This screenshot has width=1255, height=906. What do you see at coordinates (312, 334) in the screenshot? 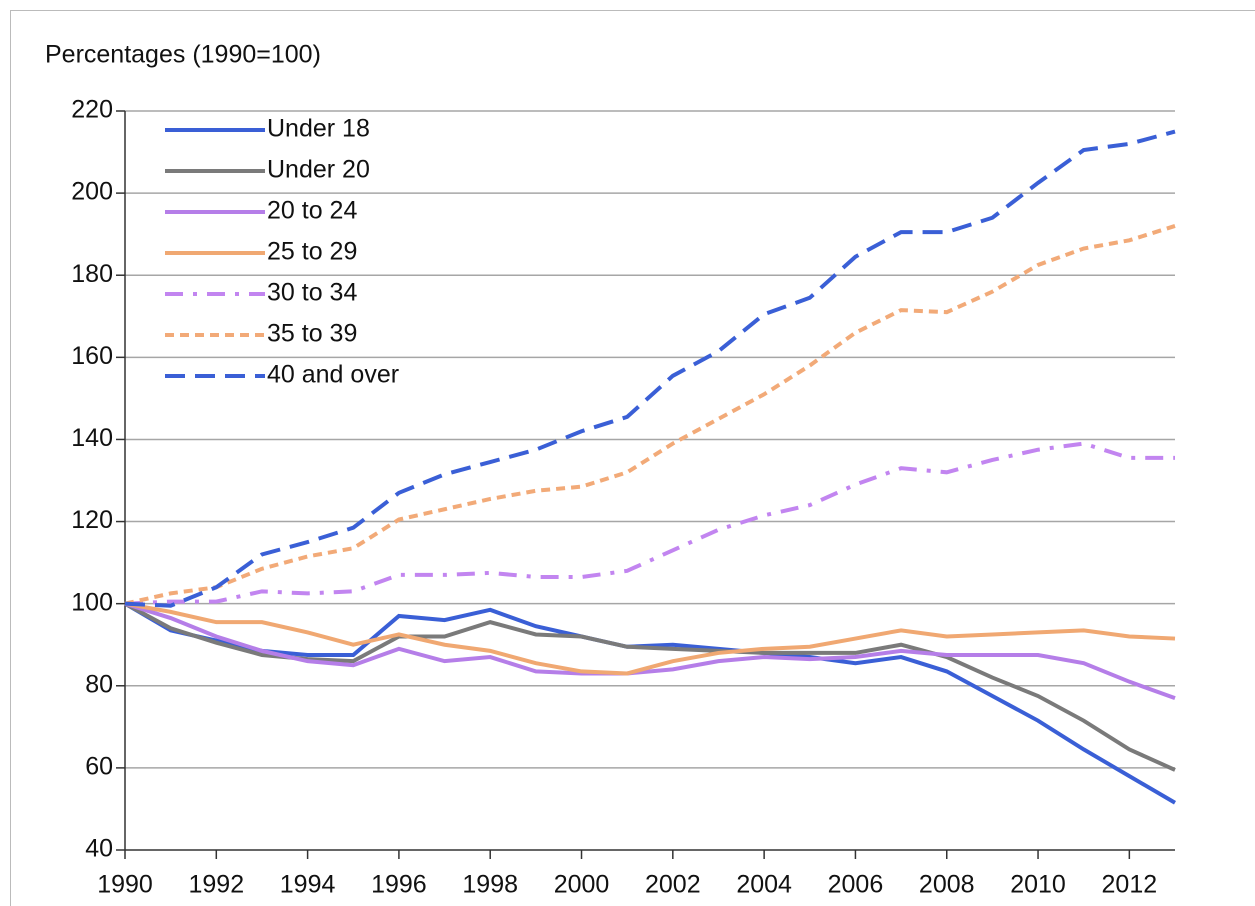
I see `legend-label: 35 to 39` at bounding box center [312, 334].